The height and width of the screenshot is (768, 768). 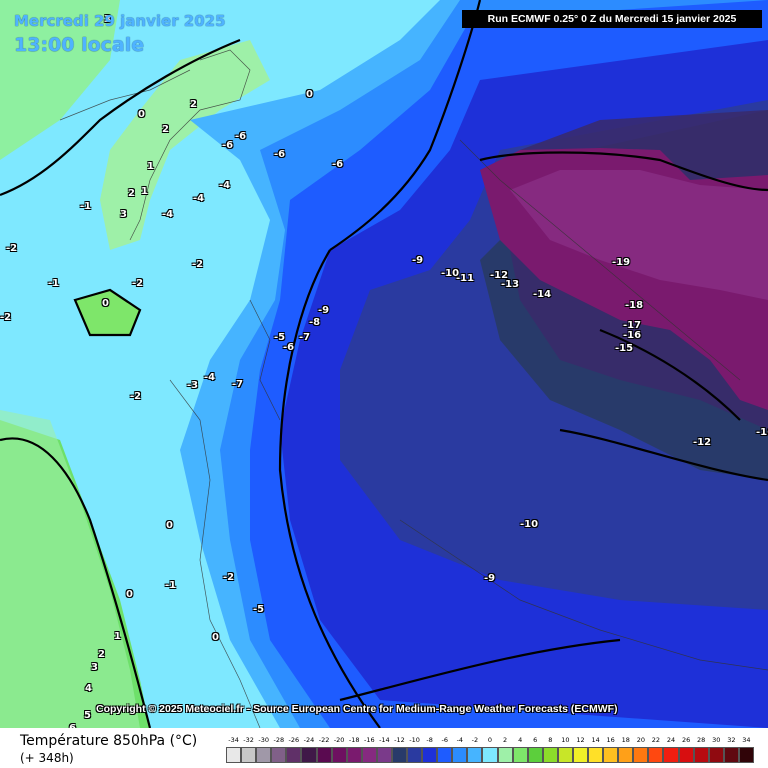 I want to click on scale-tick-label: 28, so click(x=701, y=740).